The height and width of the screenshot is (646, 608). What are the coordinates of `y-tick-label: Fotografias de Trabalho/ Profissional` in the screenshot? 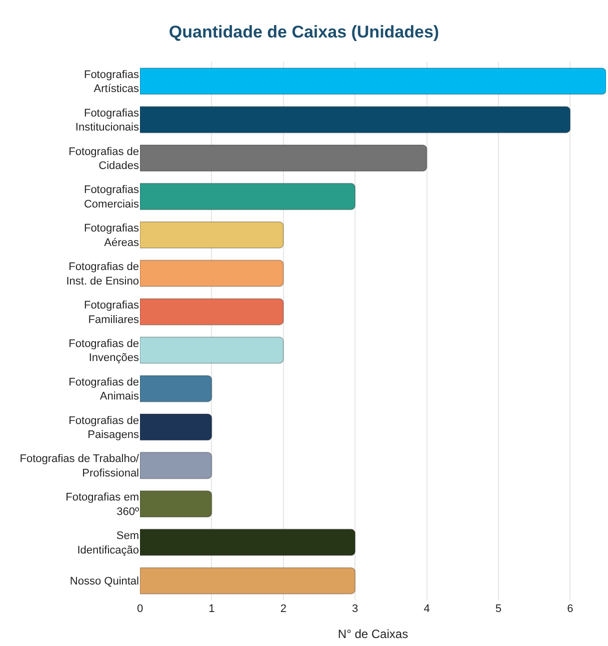 It's located at (80, 466).